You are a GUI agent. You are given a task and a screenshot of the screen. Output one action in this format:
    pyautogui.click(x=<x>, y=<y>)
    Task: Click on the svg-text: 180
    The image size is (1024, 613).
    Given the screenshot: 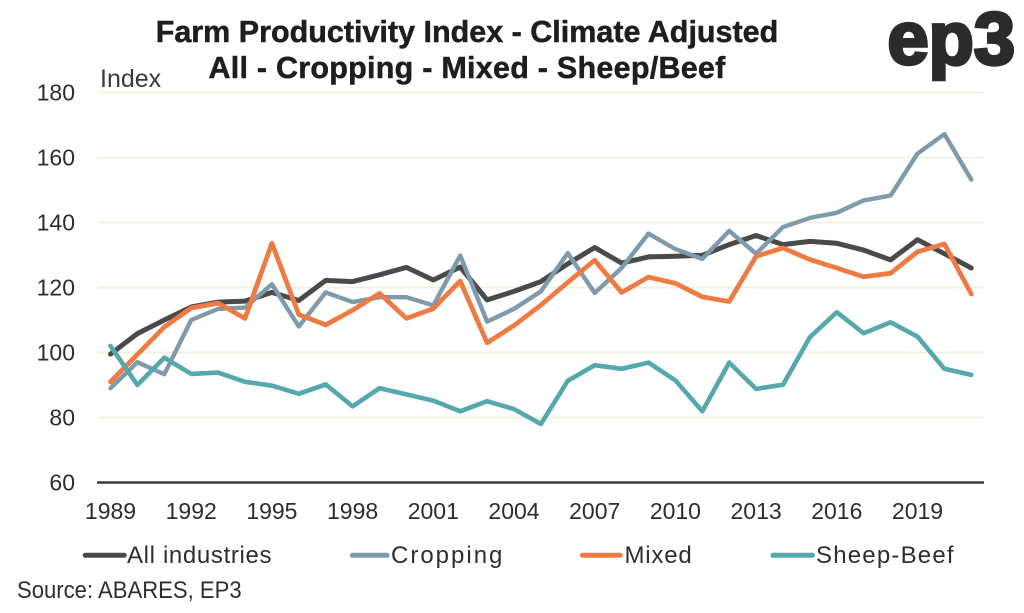 What is the action you would take?
    pyautogui.click(x=56, y=93)
    